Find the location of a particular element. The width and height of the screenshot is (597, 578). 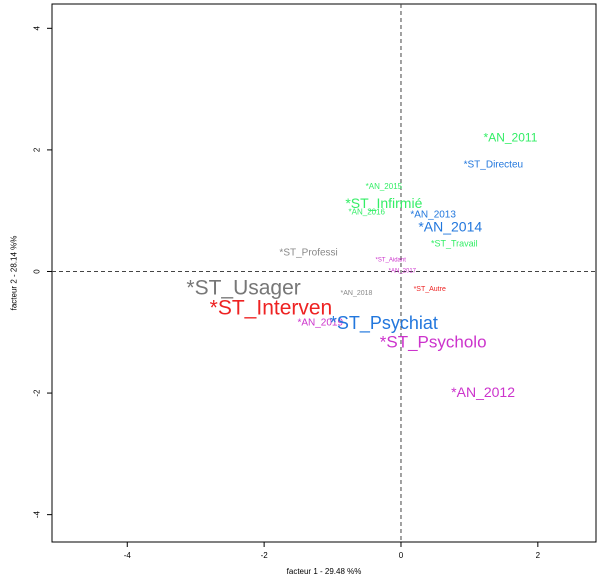

point-label-st-interven: *ST_Interven is located at coordinates (271, 307).